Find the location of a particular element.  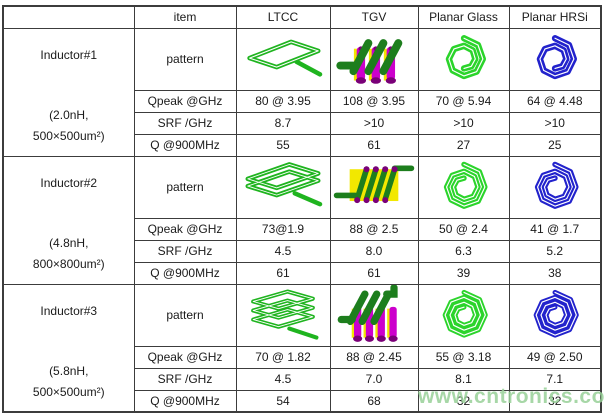

row-label-pattern-1: pattern is located at coordinates (185, 59).